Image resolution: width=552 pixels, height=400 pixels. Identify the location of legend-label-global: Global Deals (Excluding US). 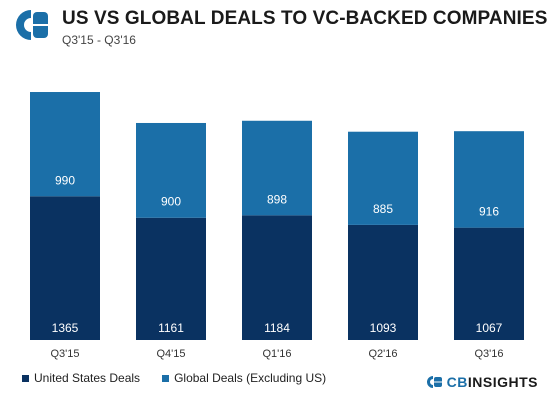
(250, 378).